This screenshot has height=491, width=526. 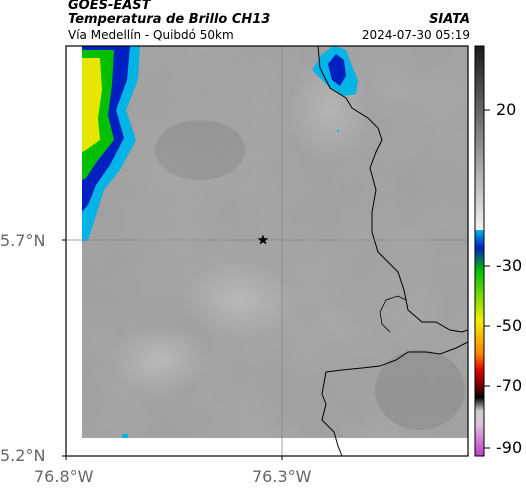 I want to click on lon-tick-label: 76.8°W, so click(x=64, y=476).